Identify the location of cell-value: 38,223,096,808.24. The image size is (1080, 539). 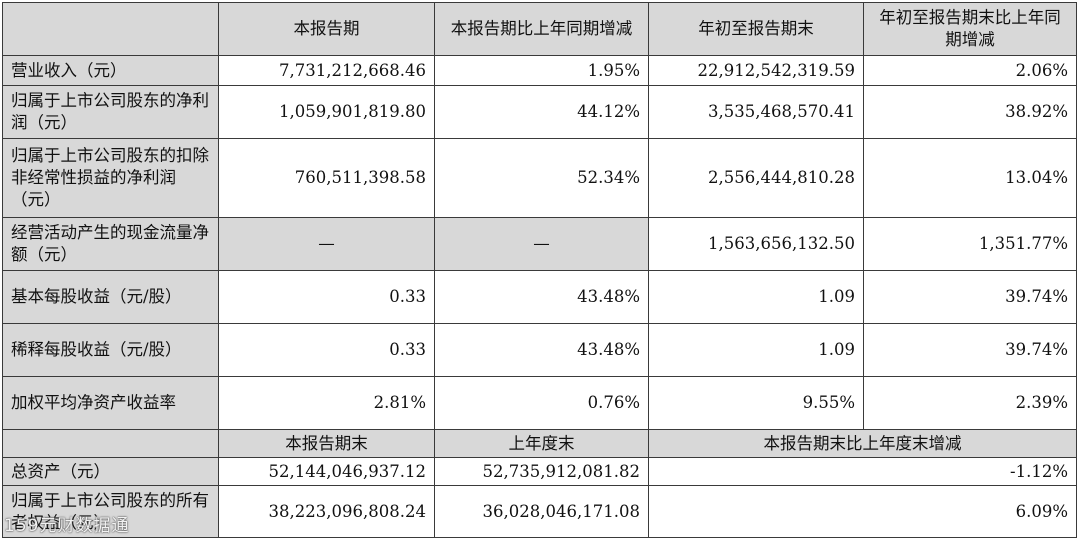
(326, 511).